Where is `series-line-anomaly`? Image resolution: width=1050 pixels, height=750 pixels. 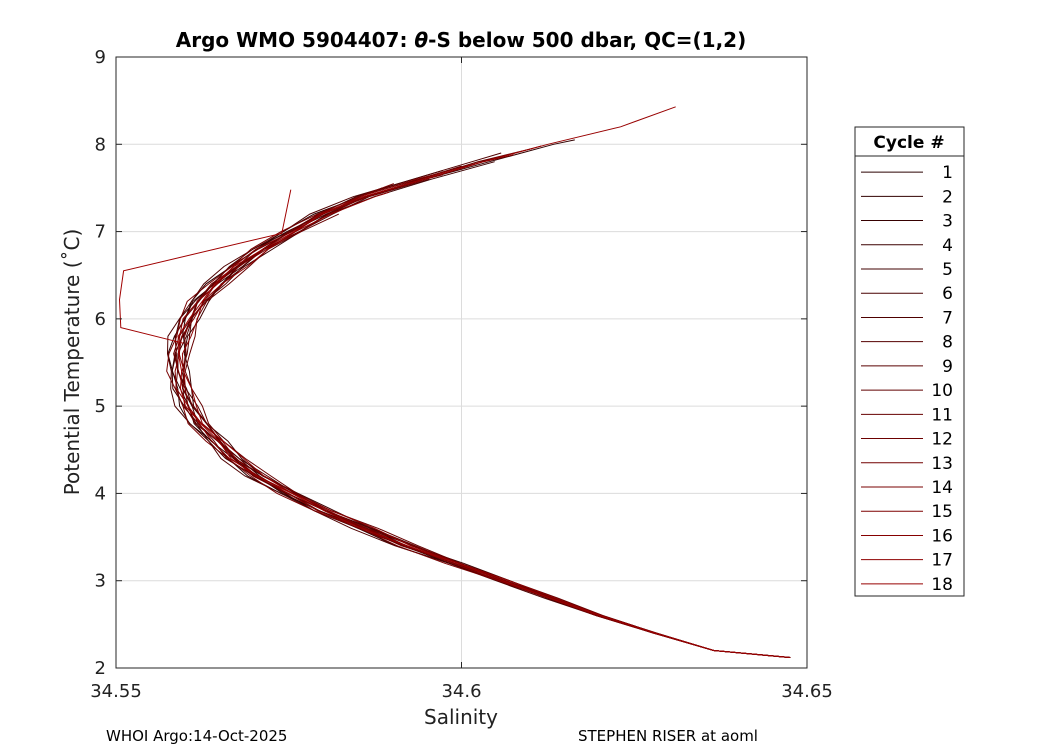 series-line-anomaly is located at coordinates (205, 266).